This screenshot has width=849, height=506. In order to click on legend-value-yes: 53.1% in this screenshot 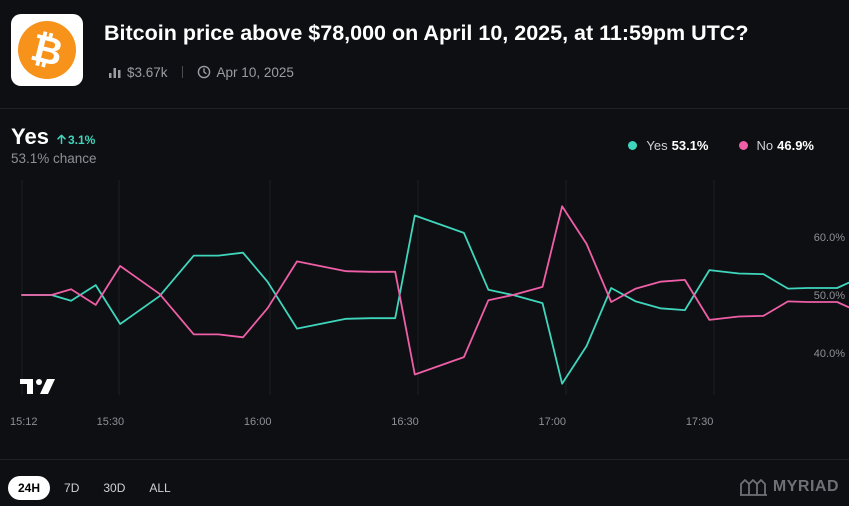, I will do `click(690, 145)`.